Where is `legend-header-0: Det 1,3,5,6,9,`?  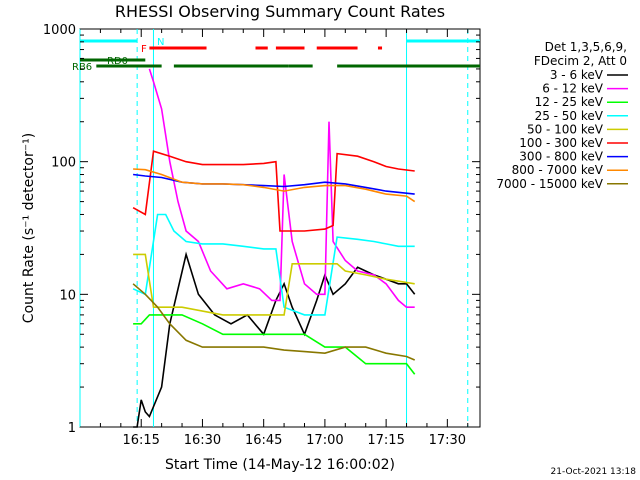 legend-header-0: Det 1,3,5,6,9, is located at coordinates (586, 47).